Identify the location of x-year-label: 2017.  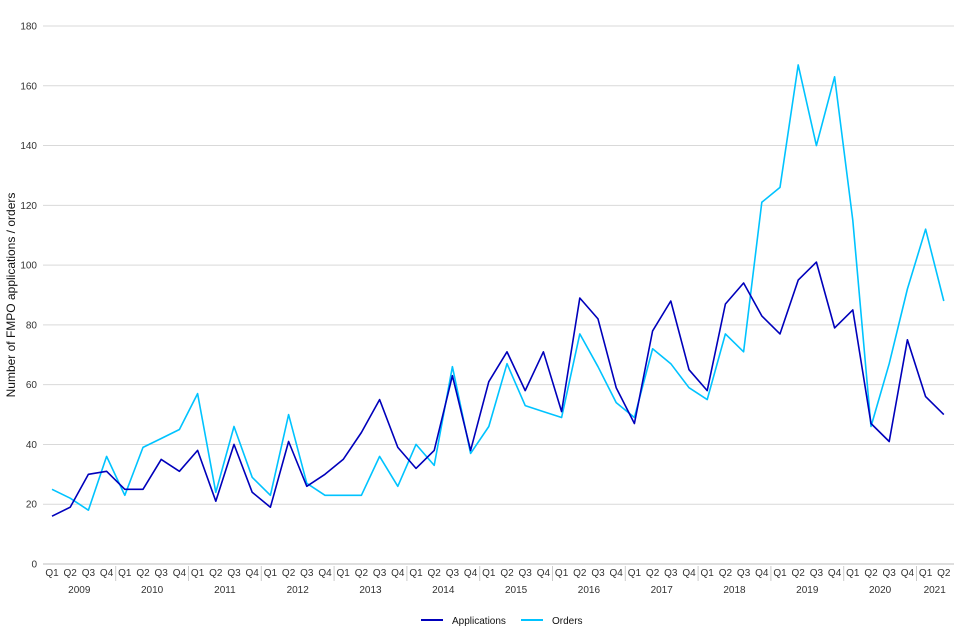
(662, 590).